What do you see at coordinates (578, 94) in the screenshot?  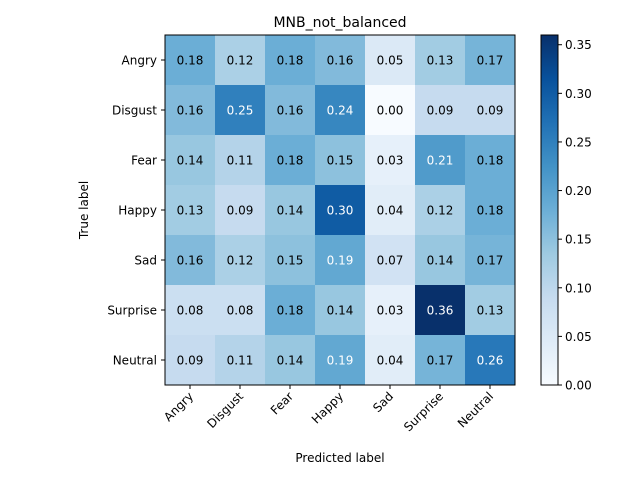 I see `colorbar-tick-label: 0.30` at bounding box center [578, 94].